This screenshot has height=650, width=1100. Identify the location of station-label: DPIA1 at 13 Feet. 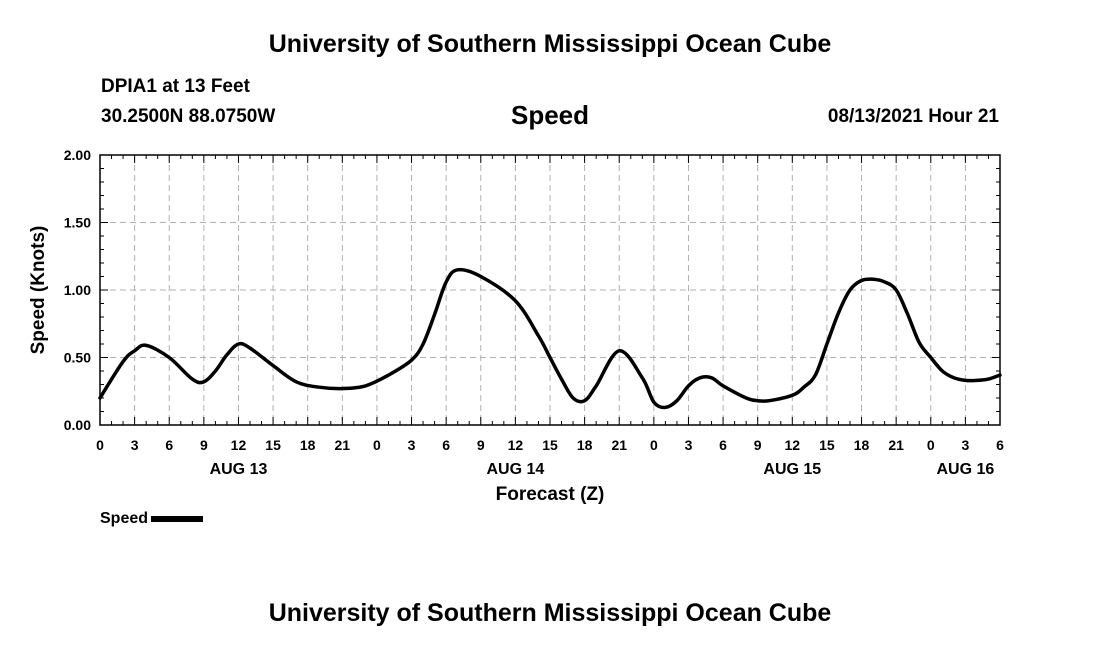
(175, 86).